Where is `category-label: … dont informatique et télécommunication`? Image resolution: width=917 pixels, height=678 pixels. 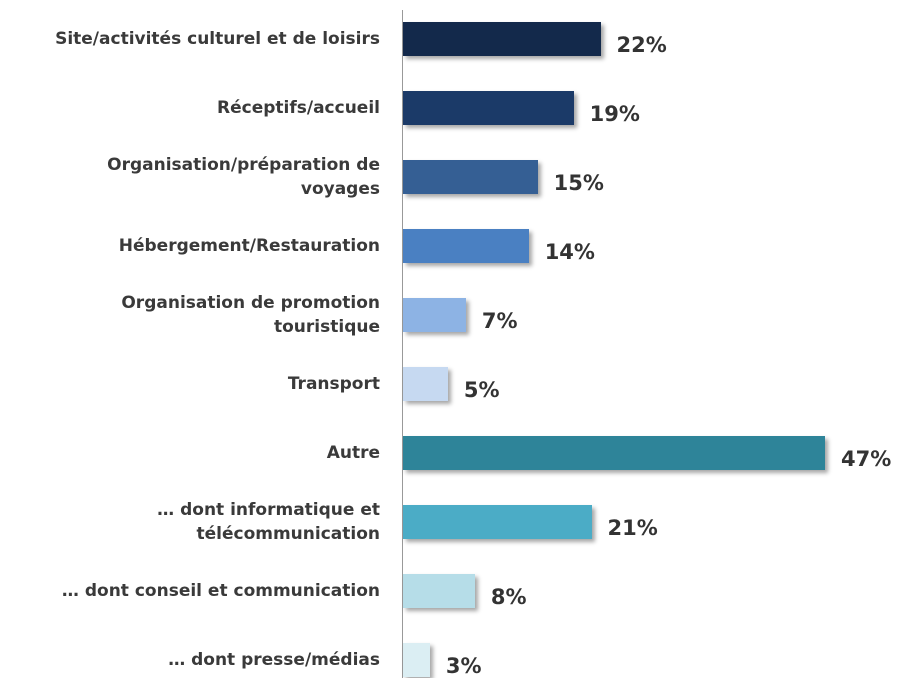 category-label: … dont informatique et télécommunication is located at coordinates (268, 522).